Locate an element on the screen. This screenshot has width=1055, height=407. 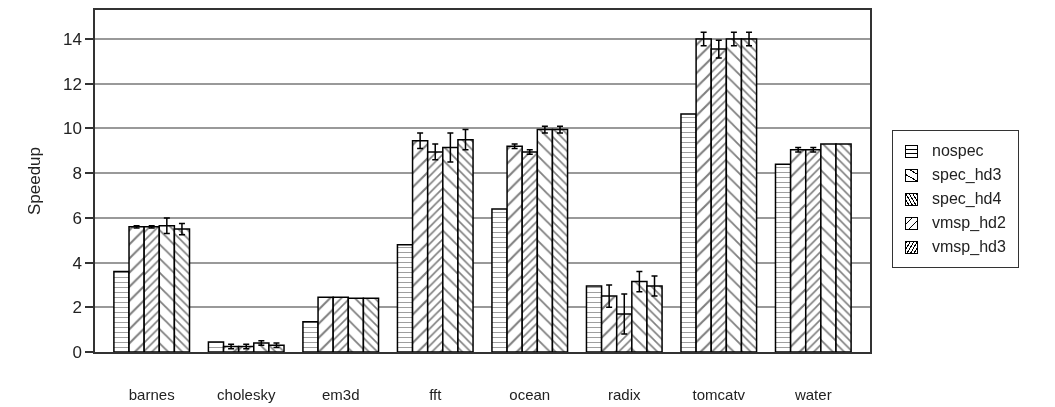
x-tick-label: tomcatv is located at coordinates (719, 394).